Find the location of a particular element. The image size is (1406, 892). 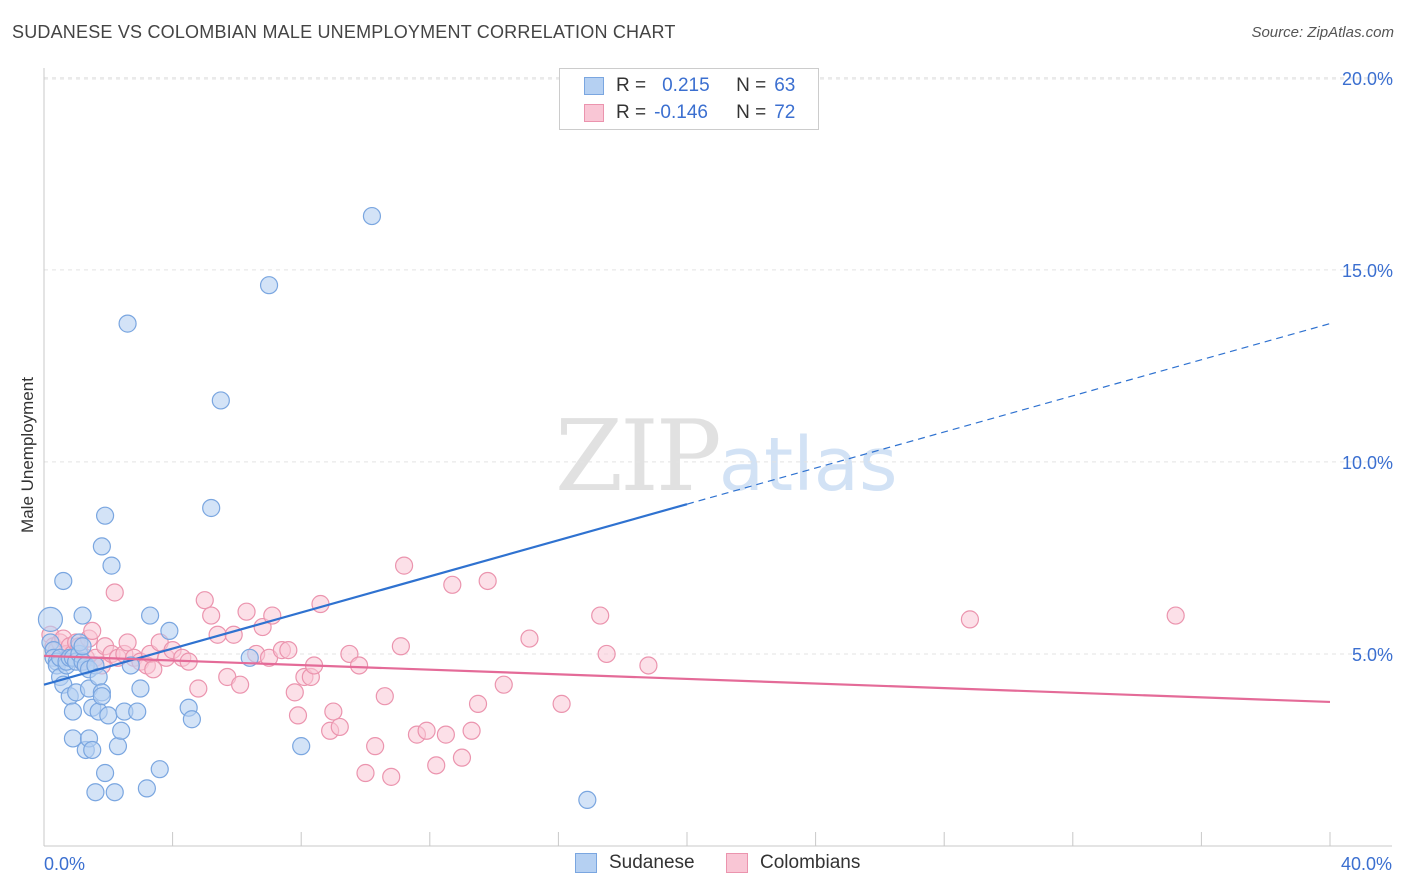

watermark-zip: ZIP is located at coordinates (638, 457).